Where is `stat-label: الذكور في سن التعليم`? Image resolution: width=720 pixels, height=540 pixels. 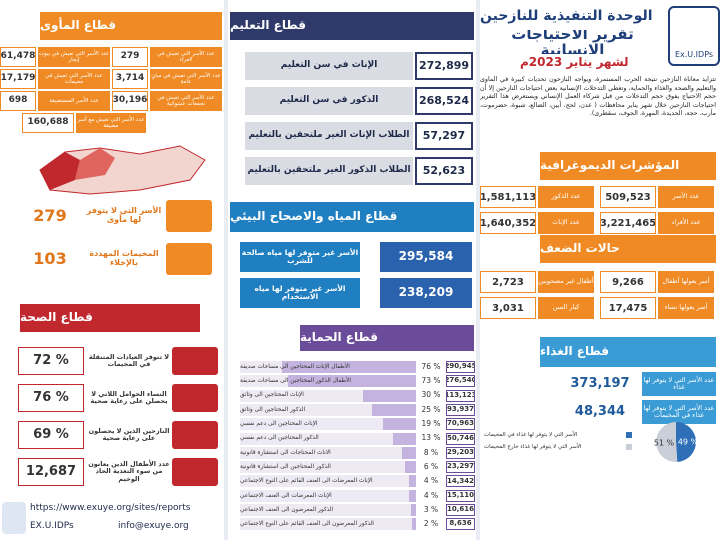
stat-label: الذكور في سن التعليم is located at coordinates (329, 101).